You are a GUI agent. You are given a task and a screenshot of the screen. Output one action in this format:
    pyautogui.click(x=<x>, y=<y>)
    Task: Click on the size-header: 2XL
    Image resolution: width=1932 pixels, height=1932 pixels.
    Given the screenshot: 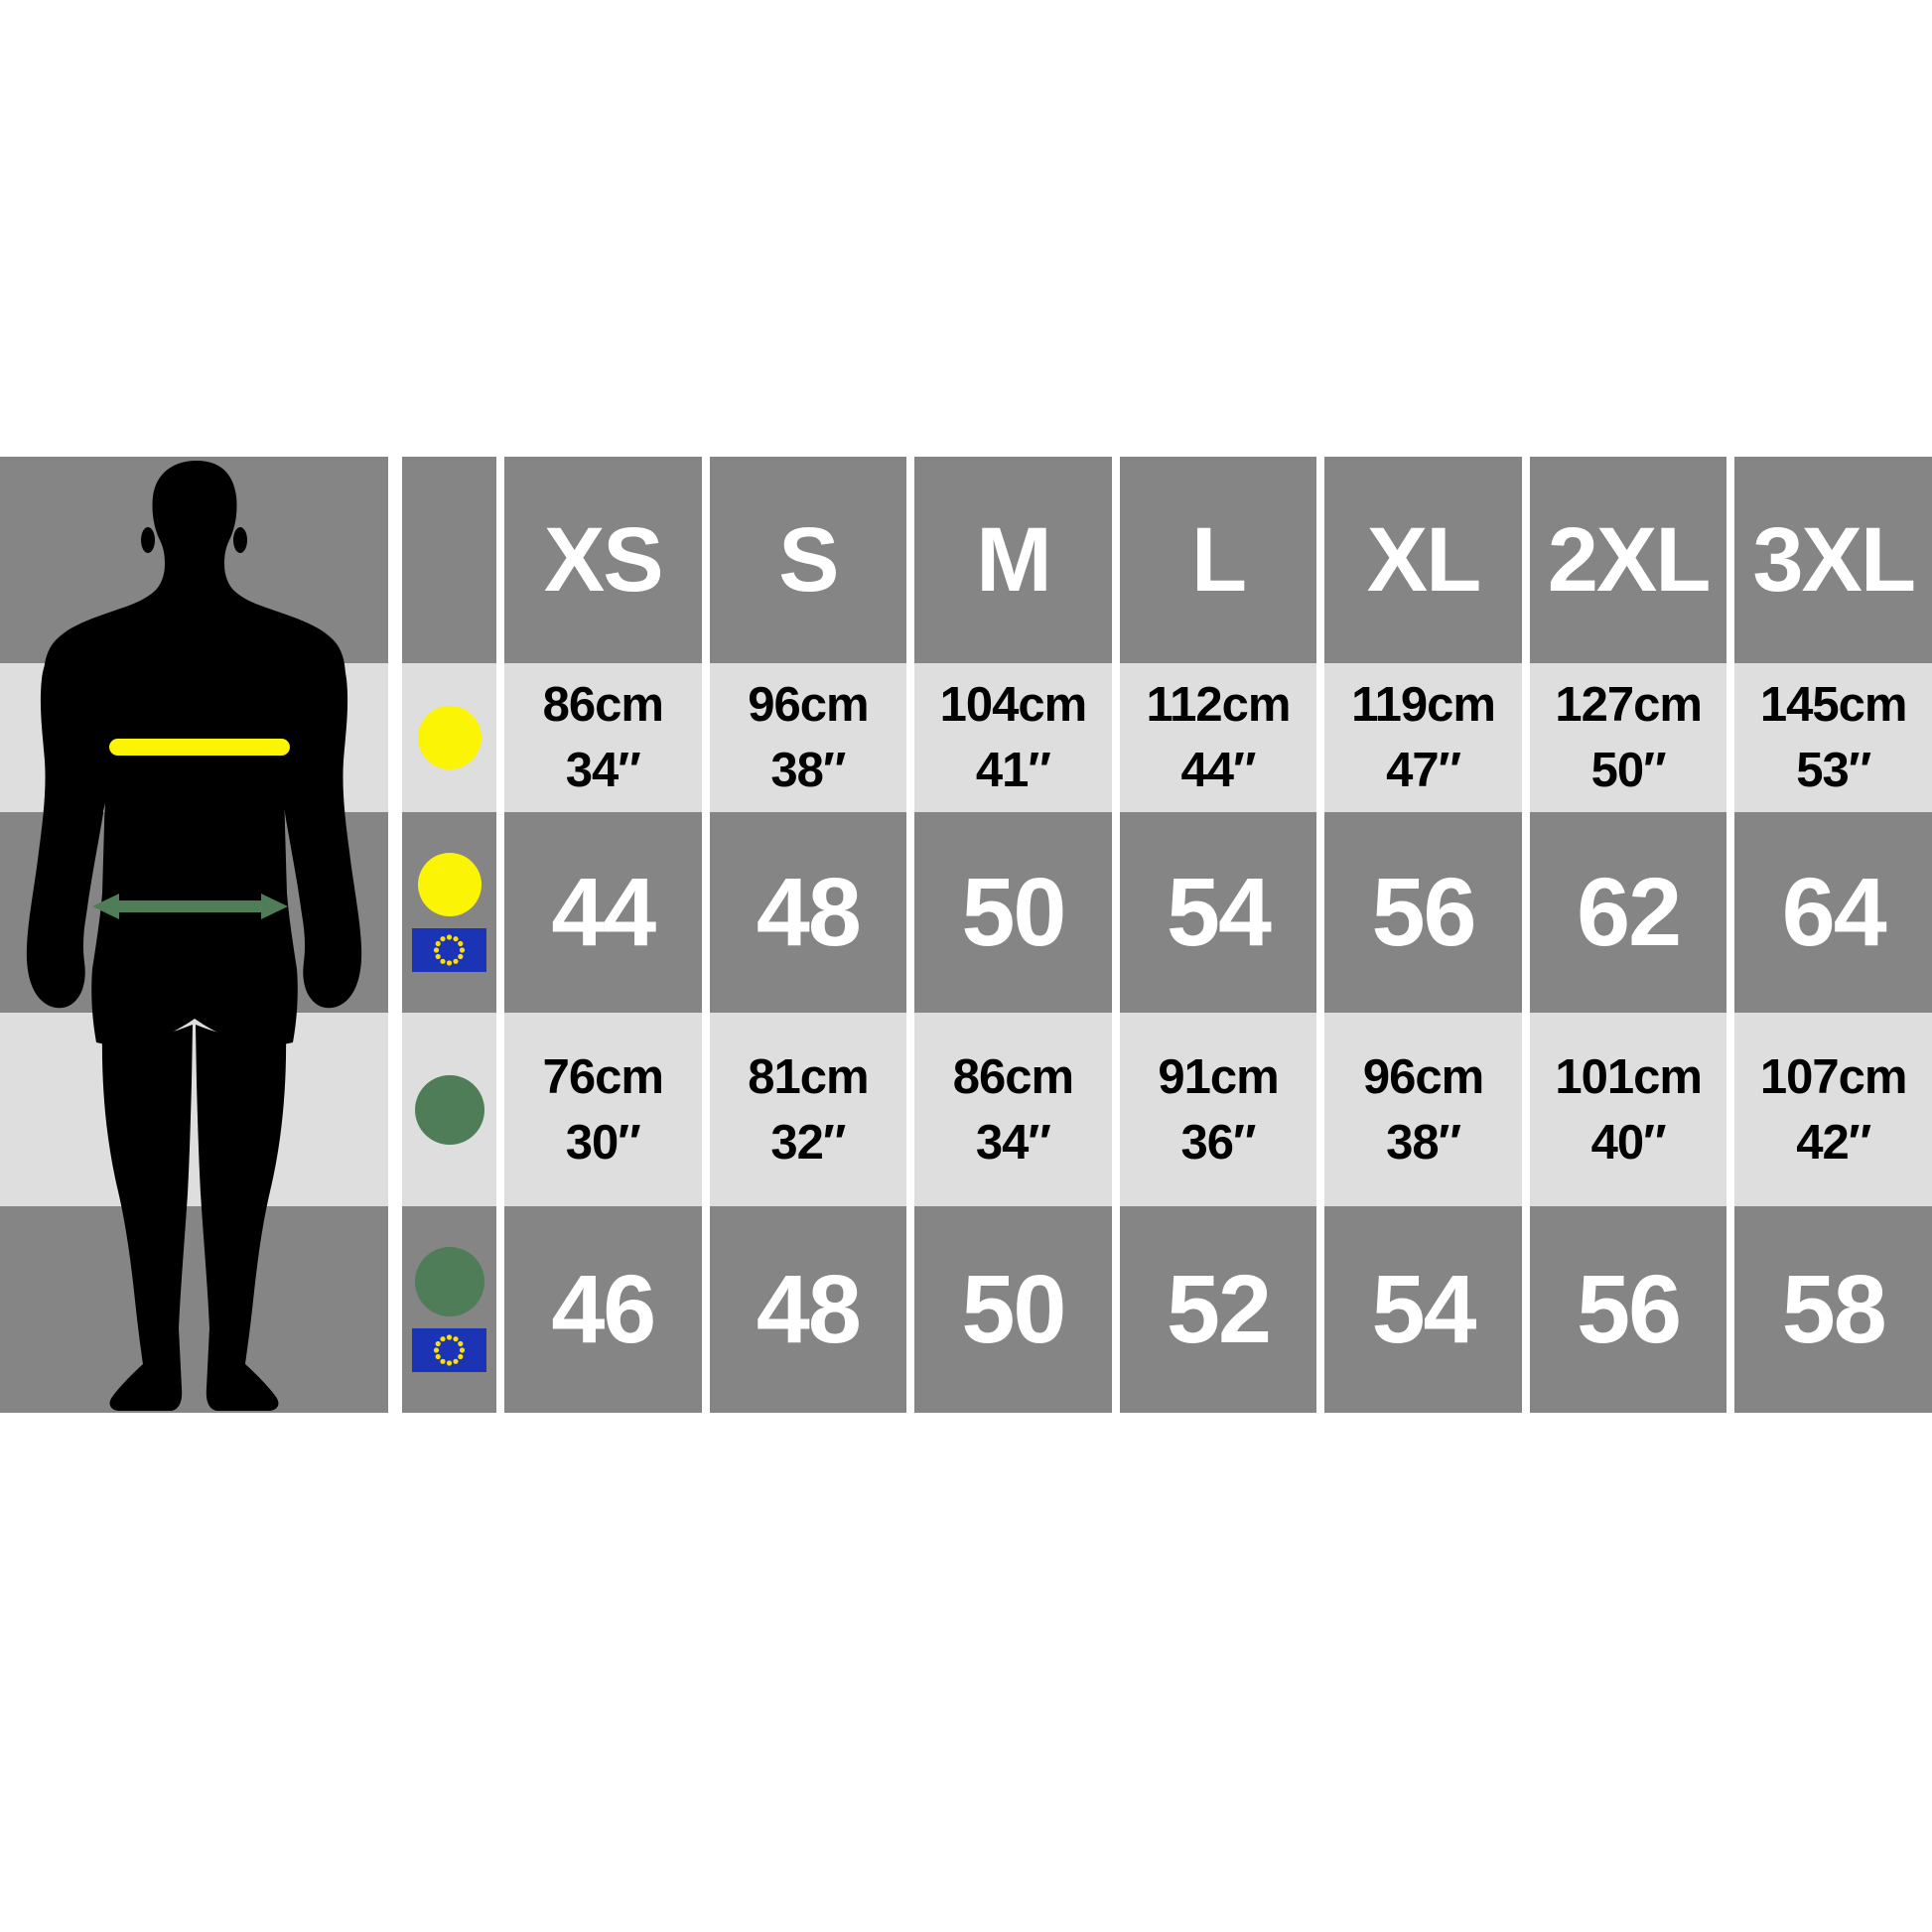 What is the action you would take?
    pyautogui.click(x=1628, y=560)
    